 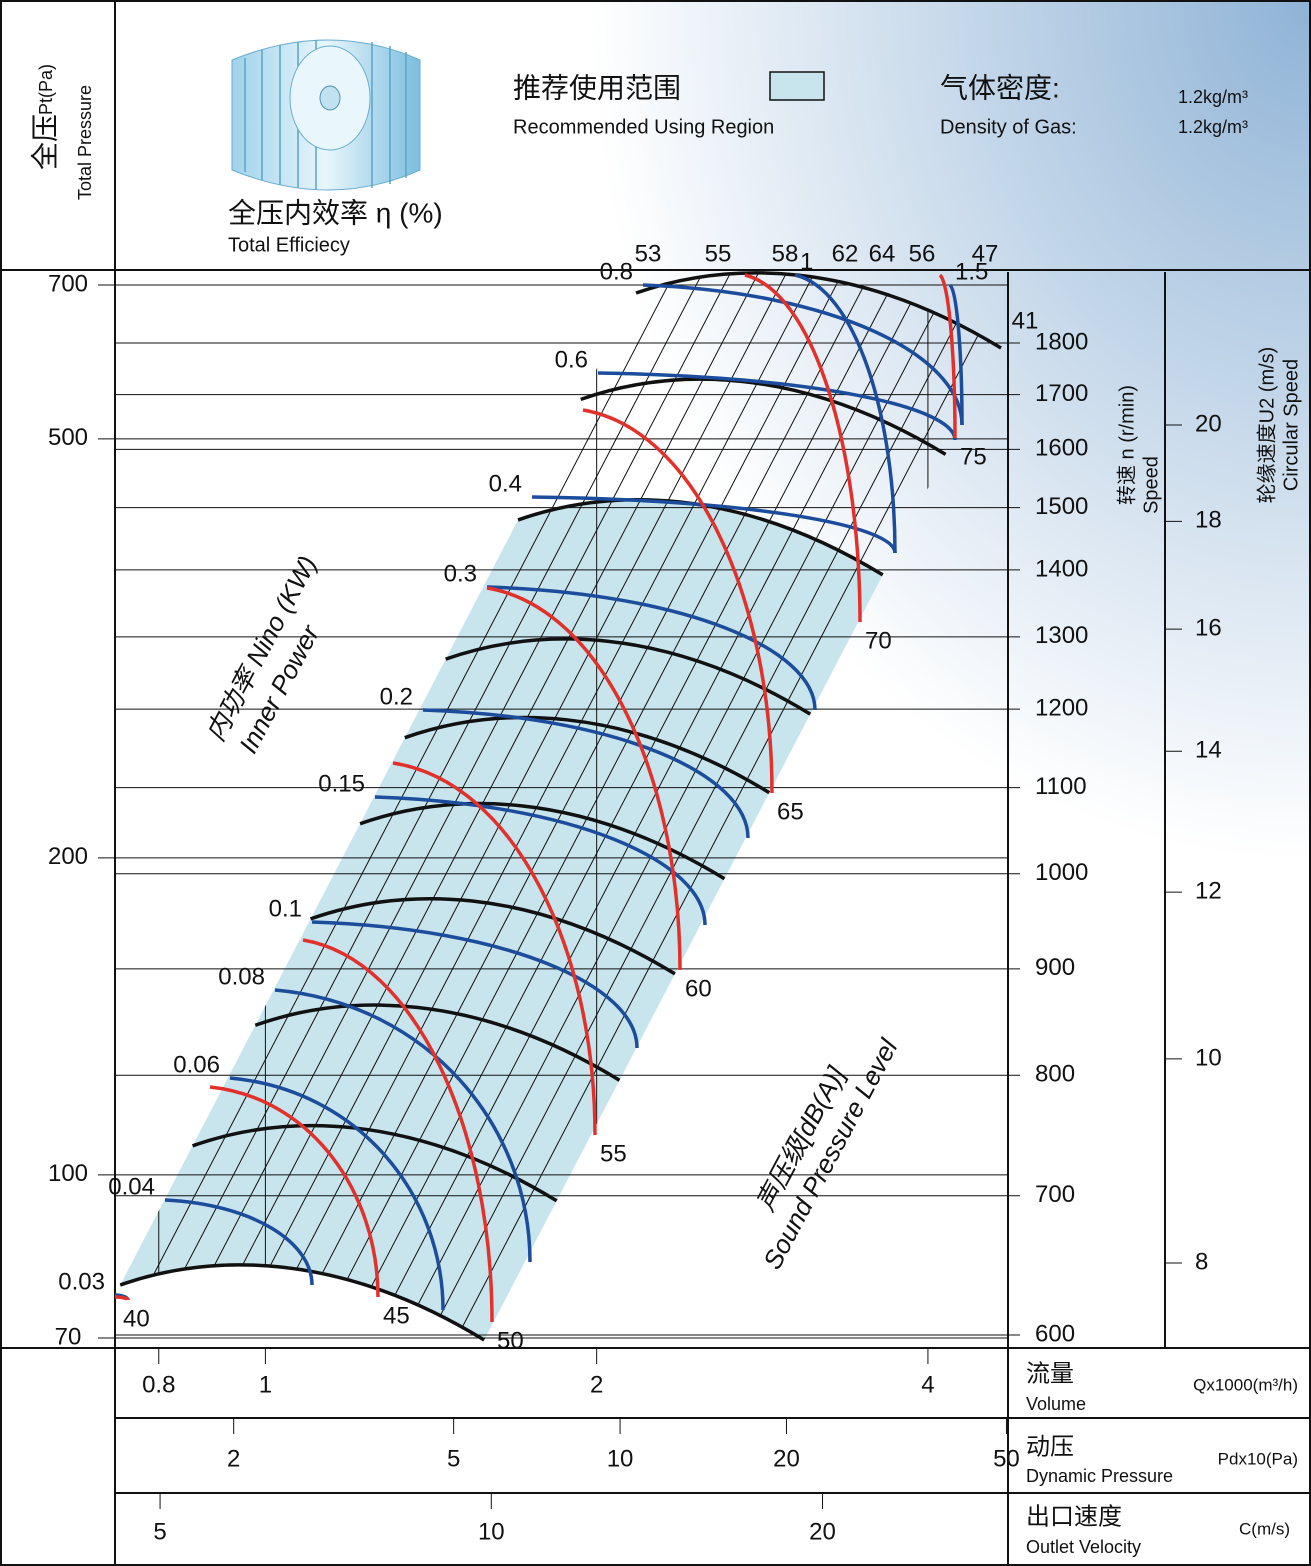 I want to click on velocity-title-cn: 出口速度, so click(x=1074, y=1516).